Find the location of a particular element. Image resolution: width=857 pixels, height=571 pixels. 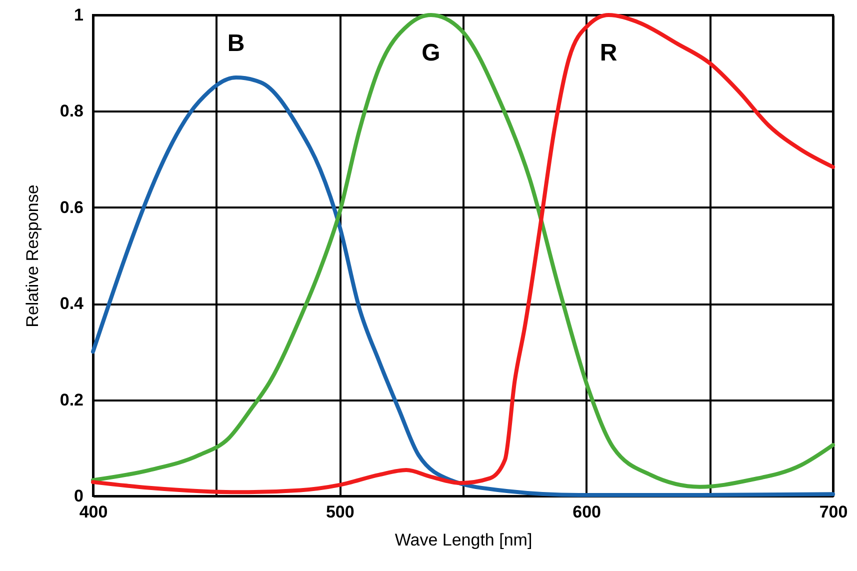

series-label: G is located at coordinates (431, 52).